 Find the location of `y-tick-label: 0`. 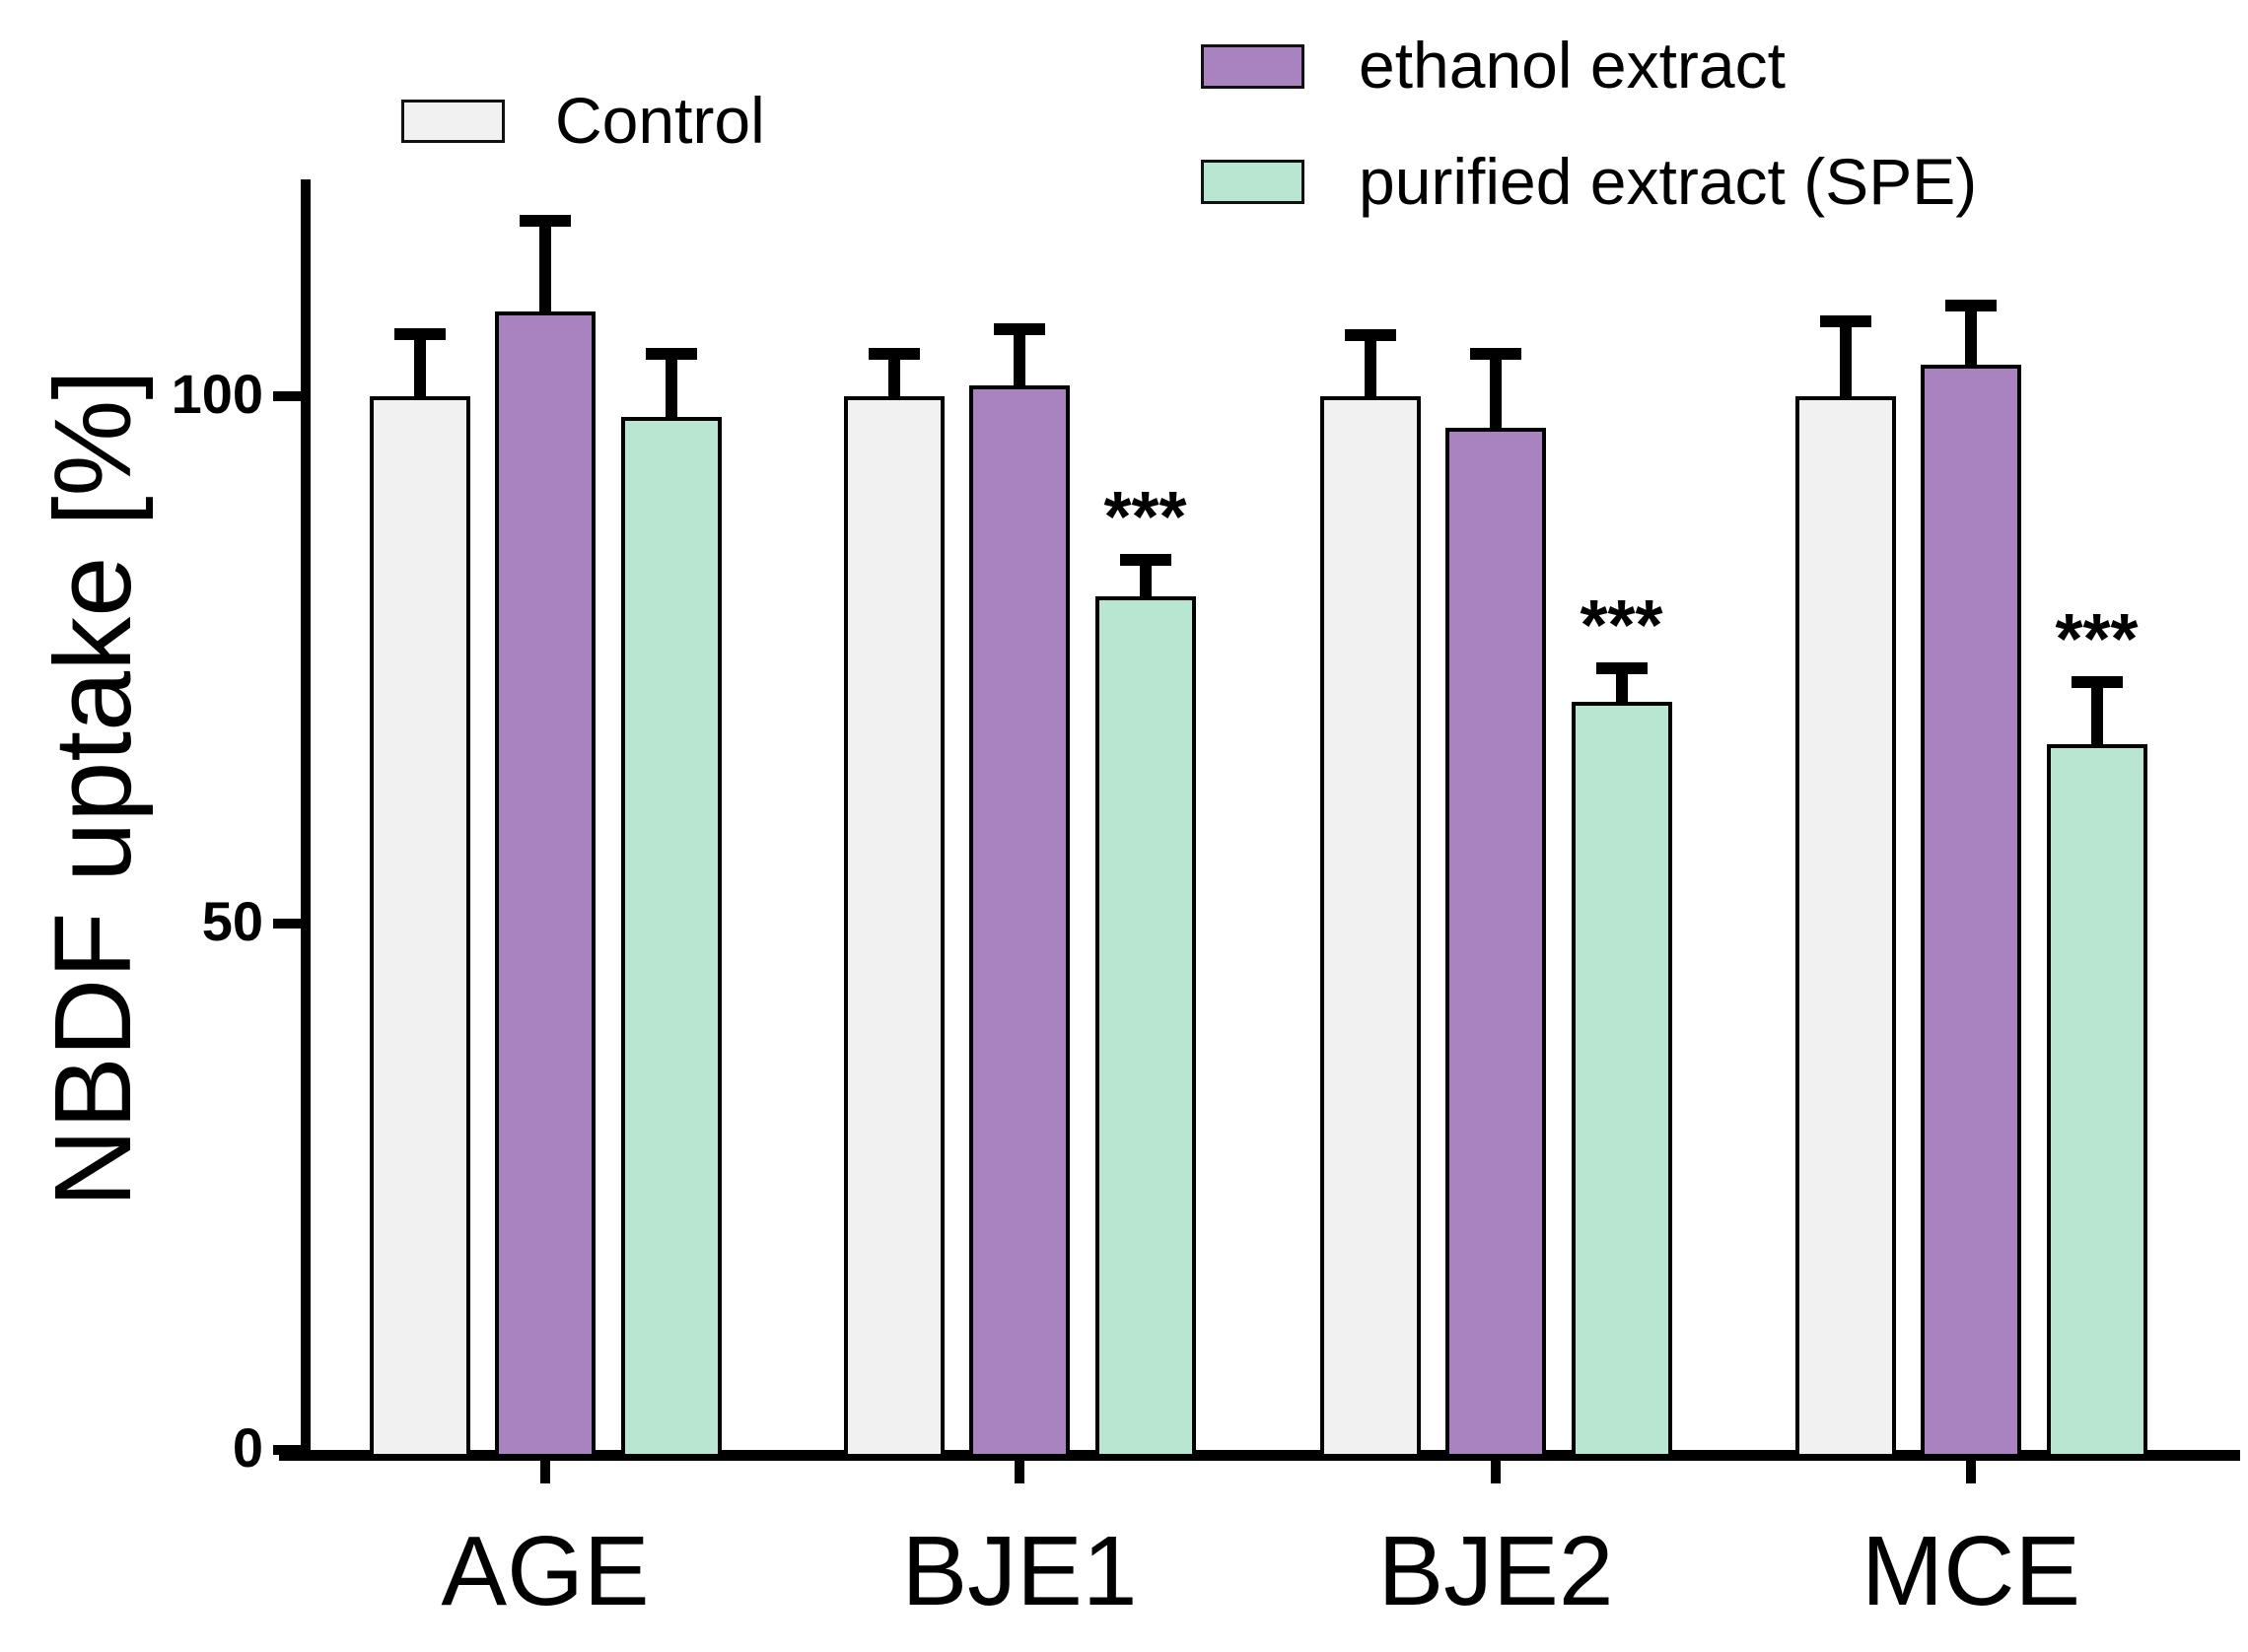

y-tick-label: 0 is located at coordinates (247, 1447).